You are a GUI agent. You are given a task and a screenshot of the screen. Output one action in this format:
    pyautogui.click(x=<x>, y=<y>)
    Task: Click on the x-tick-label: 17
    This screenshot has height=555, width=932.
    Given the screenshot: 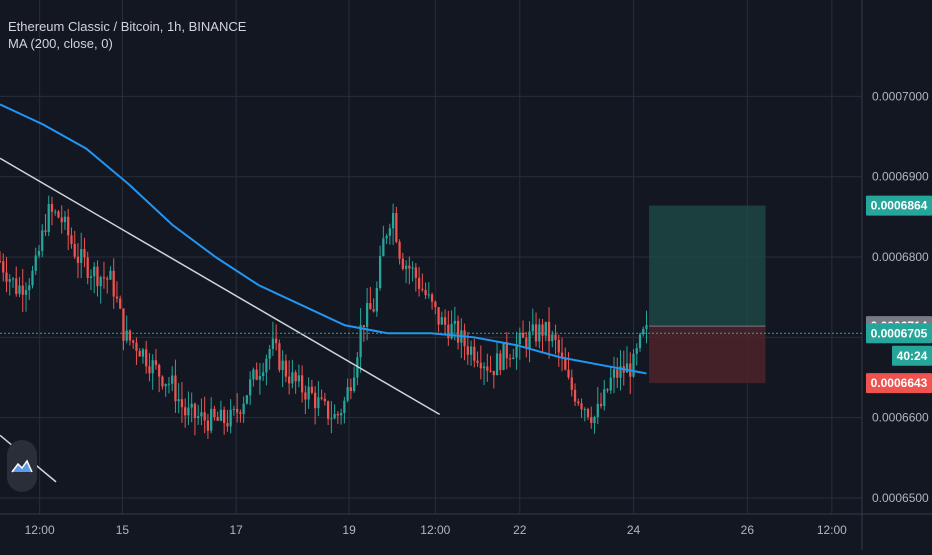 What is the action you would take?
    pyautogui.click(x=237, y=530)
    